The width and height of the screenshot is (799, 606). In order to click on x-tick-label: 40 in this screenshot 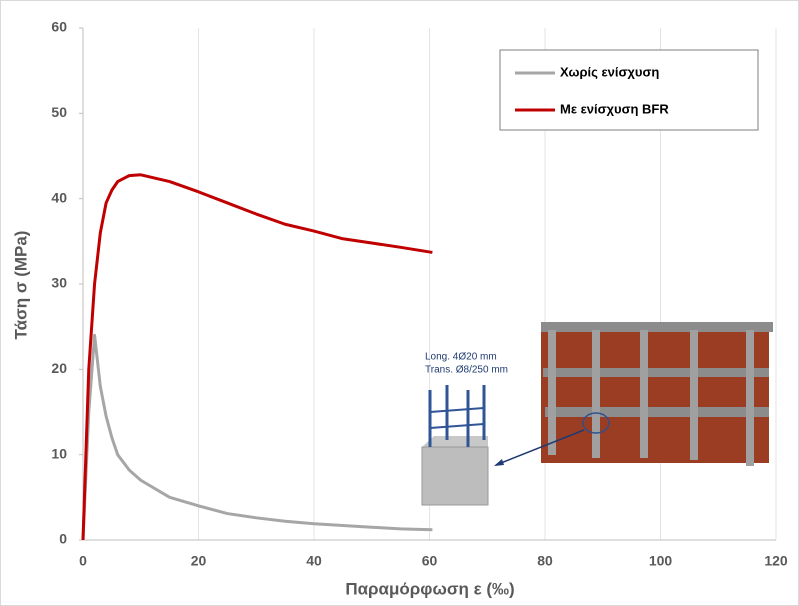, I will do `click(314, 561)`.